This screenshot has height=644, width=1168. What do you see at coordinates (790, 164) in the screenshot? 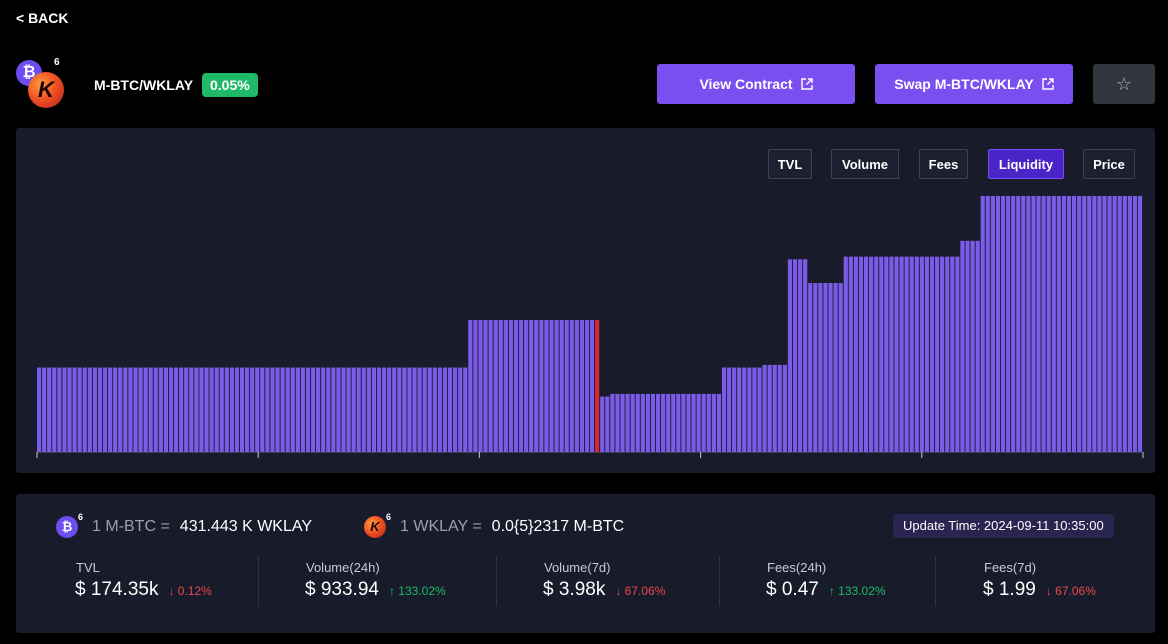
I see `tab-tvl: TVL` at bounding box center [790, 164].